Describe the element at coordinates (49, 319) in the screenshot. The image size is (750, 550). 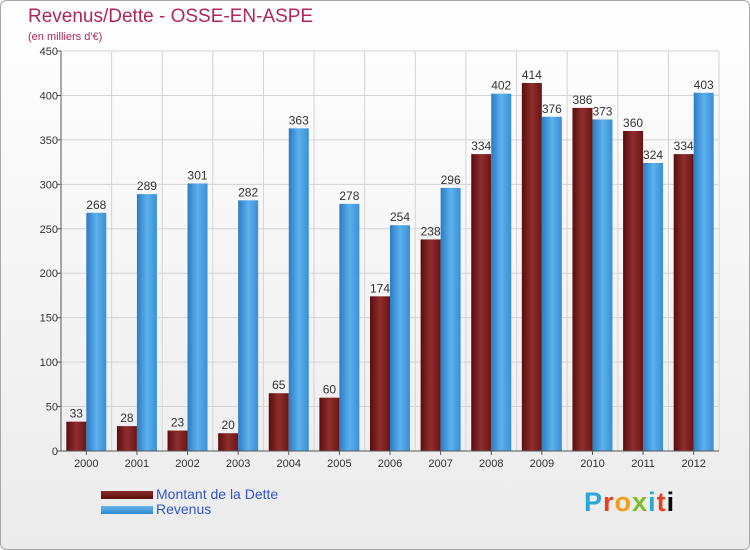
I see `y-tick-label: 150` at that location.